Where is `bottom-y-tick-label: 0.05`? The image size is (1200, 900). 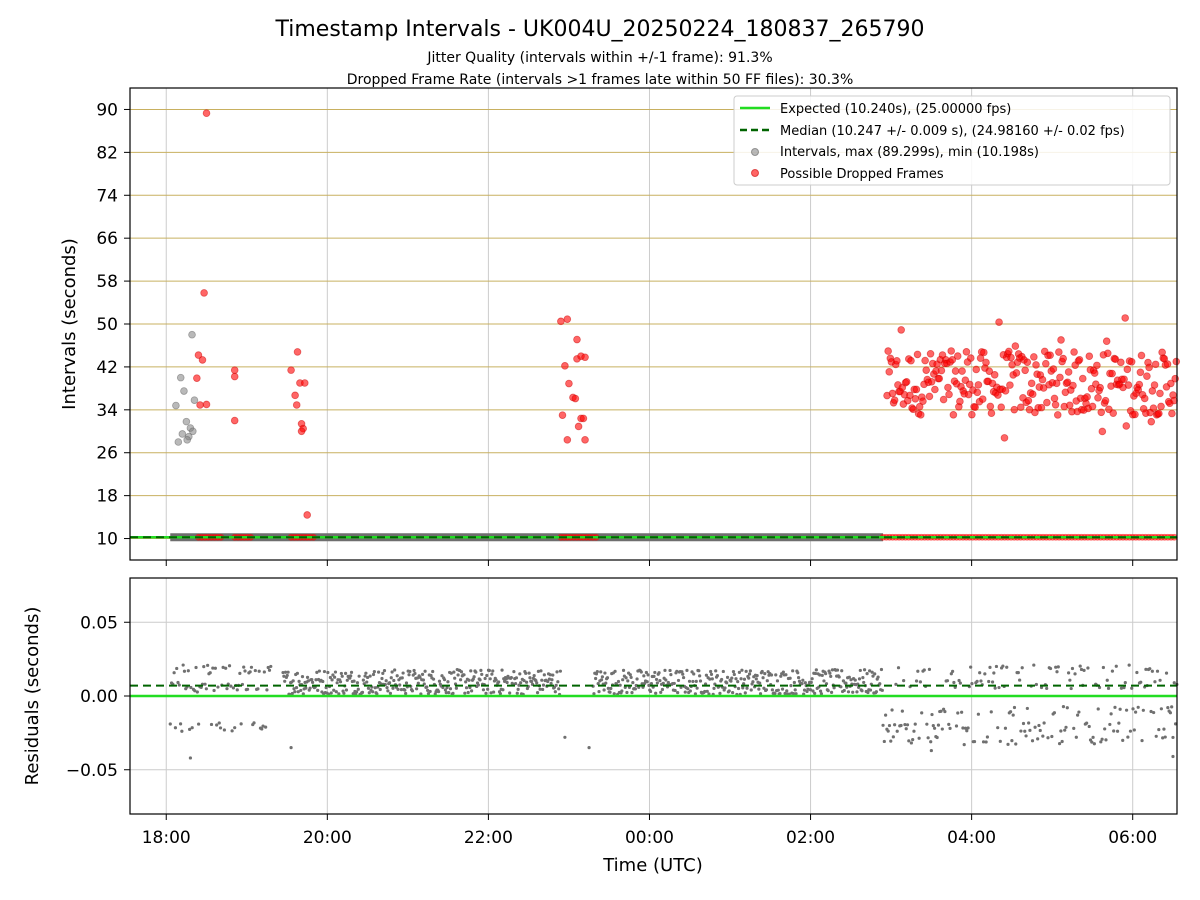 bottom-y-tick-label: 0.05 is located at coordinates (99, 623).